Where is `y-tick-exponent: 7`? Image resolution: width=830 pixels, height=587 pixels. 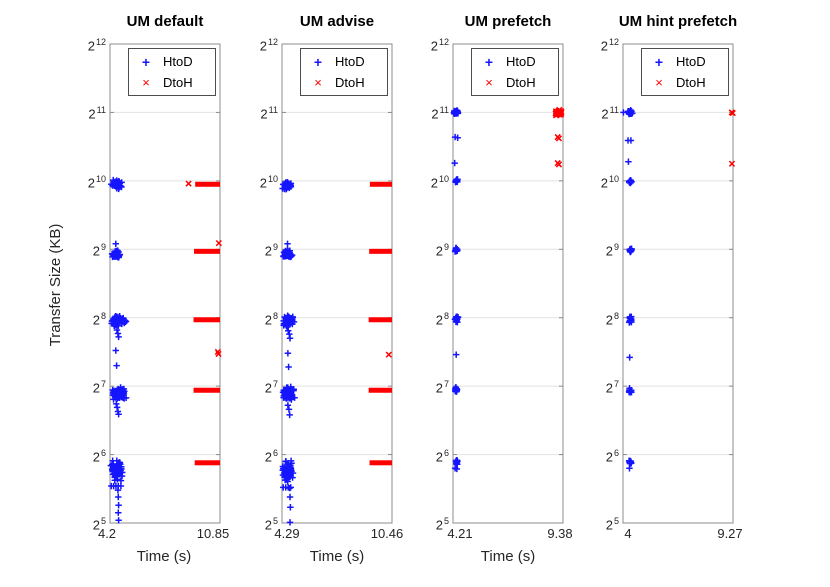
y-tick-exponent: 7 is located at coordinates (275, 384).